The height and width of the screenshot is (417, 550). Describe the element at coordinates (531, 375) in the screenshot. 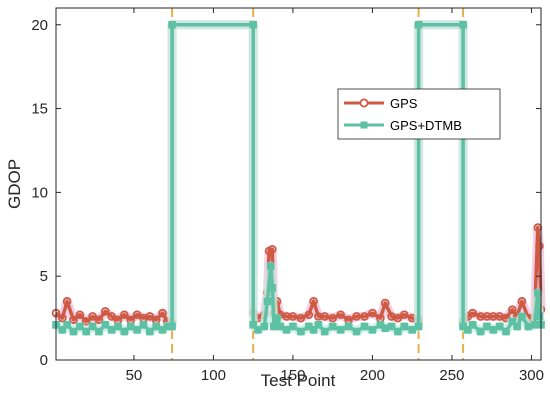

I see `x-tick-label: 300` at that location.